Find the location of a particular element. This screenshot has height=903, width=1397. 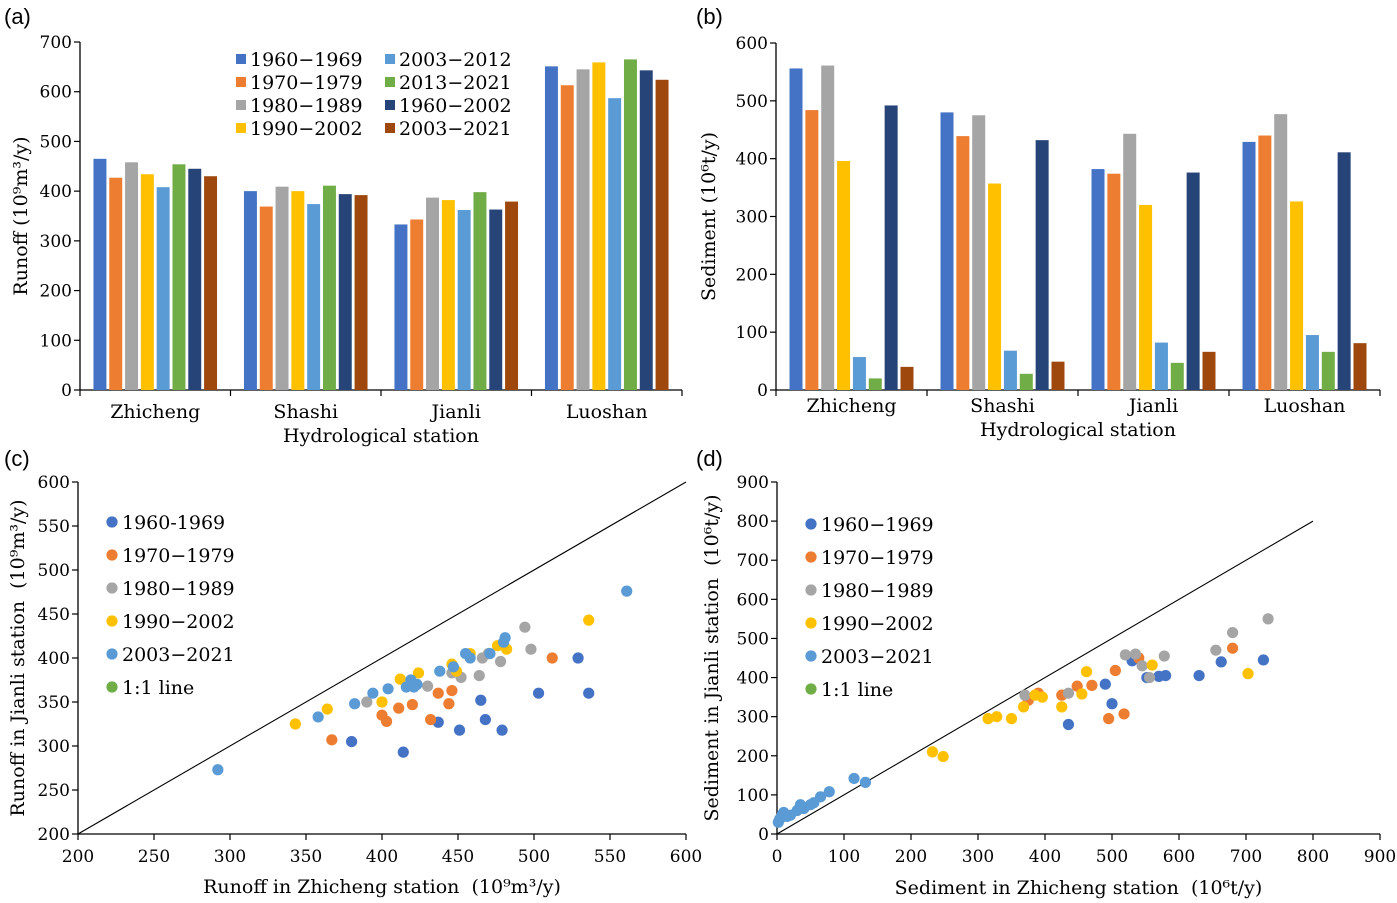

y-tick-label: 450 is located at coordinates (54, 615).